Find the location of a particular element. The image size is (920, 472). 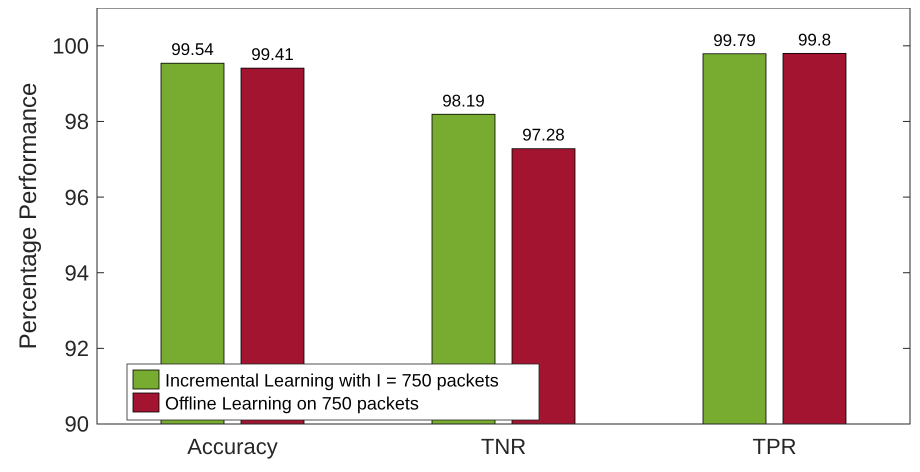

y-tick-label: 98 is located at coordinates (76, 121).